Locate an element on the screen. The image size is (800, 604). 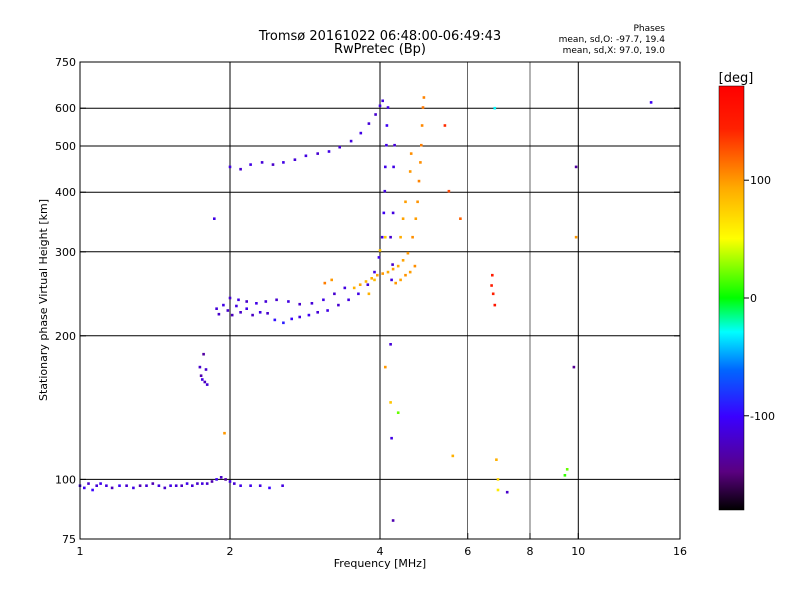
y-tick-label: 500 is located at coordinates (65, 146).